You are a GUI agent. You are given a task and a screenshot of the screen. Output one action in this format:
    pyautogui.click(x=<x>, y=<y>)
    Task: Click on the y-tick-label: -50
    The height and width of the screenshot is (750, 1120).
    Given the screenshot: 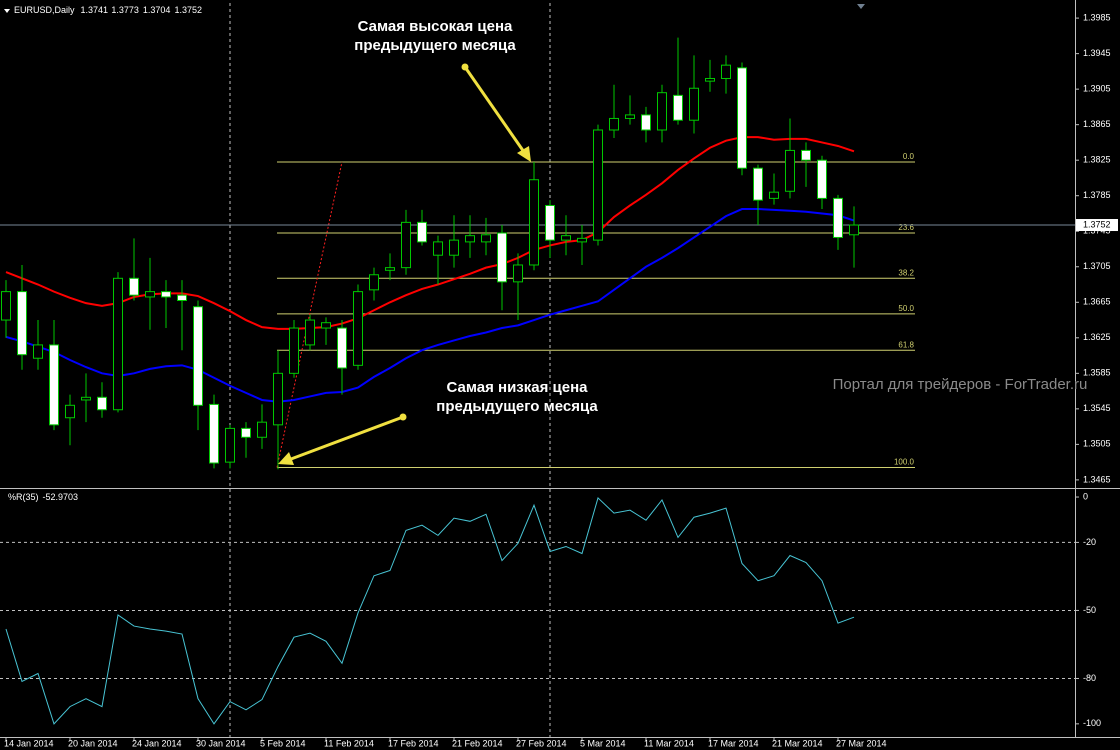 What is the action you would take?
    pyautogui.click(x=1089, y=610)
    